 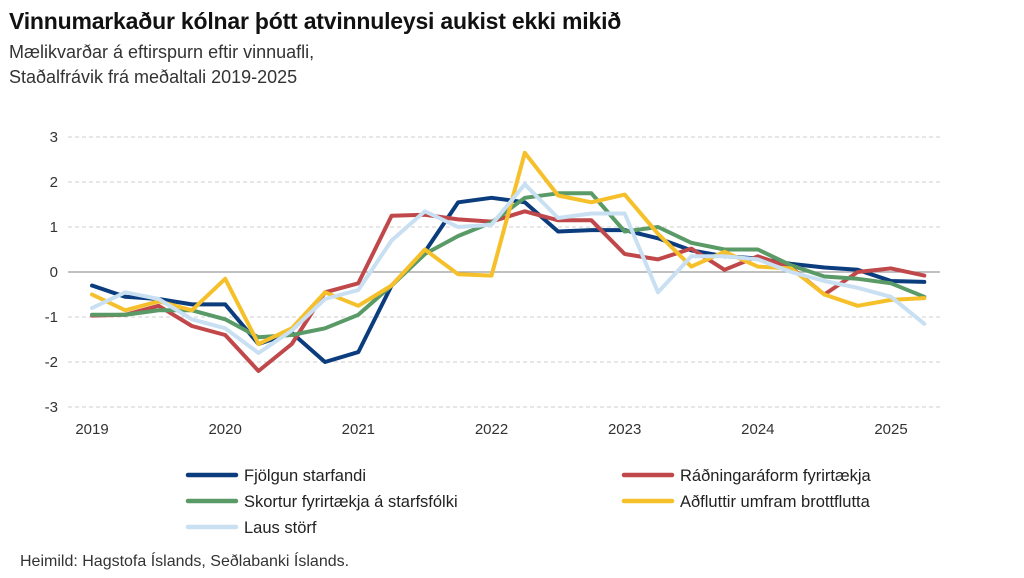 What do you see at coordinates (51, 407) in the screenshot?
I see `y-tick-label: -3` at bounding box center [51, 407].